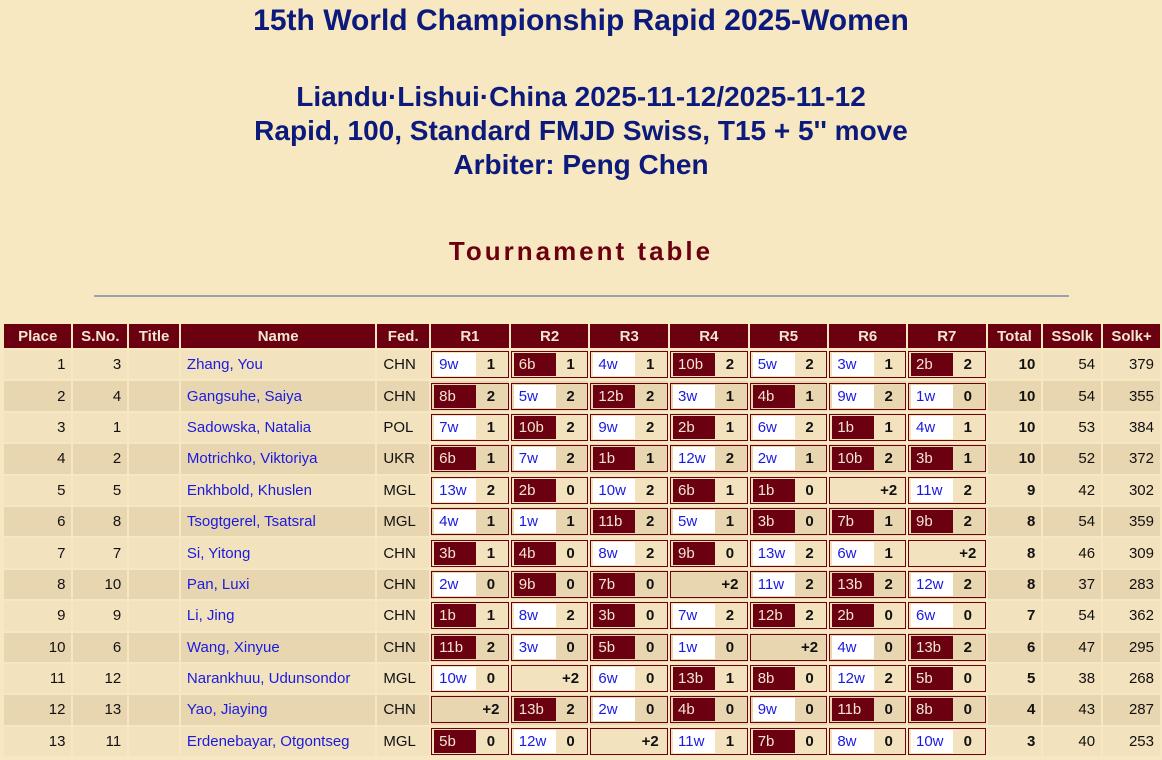  Describe the element at coordinates (788, 710) in the screenshot. I see `round-result: 9w 0` at that location.